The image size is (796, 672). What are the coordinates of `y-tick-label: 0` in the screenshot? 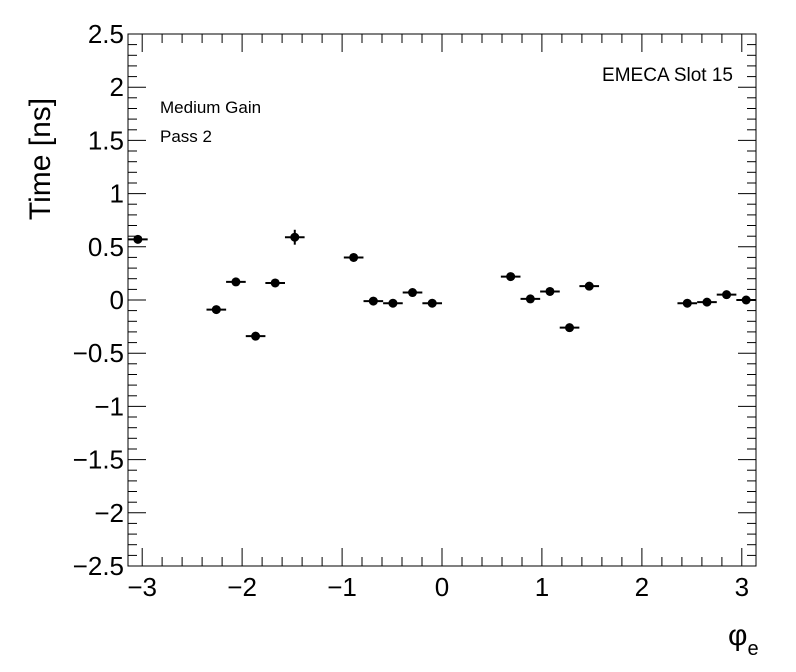 It's located at (117, 300).